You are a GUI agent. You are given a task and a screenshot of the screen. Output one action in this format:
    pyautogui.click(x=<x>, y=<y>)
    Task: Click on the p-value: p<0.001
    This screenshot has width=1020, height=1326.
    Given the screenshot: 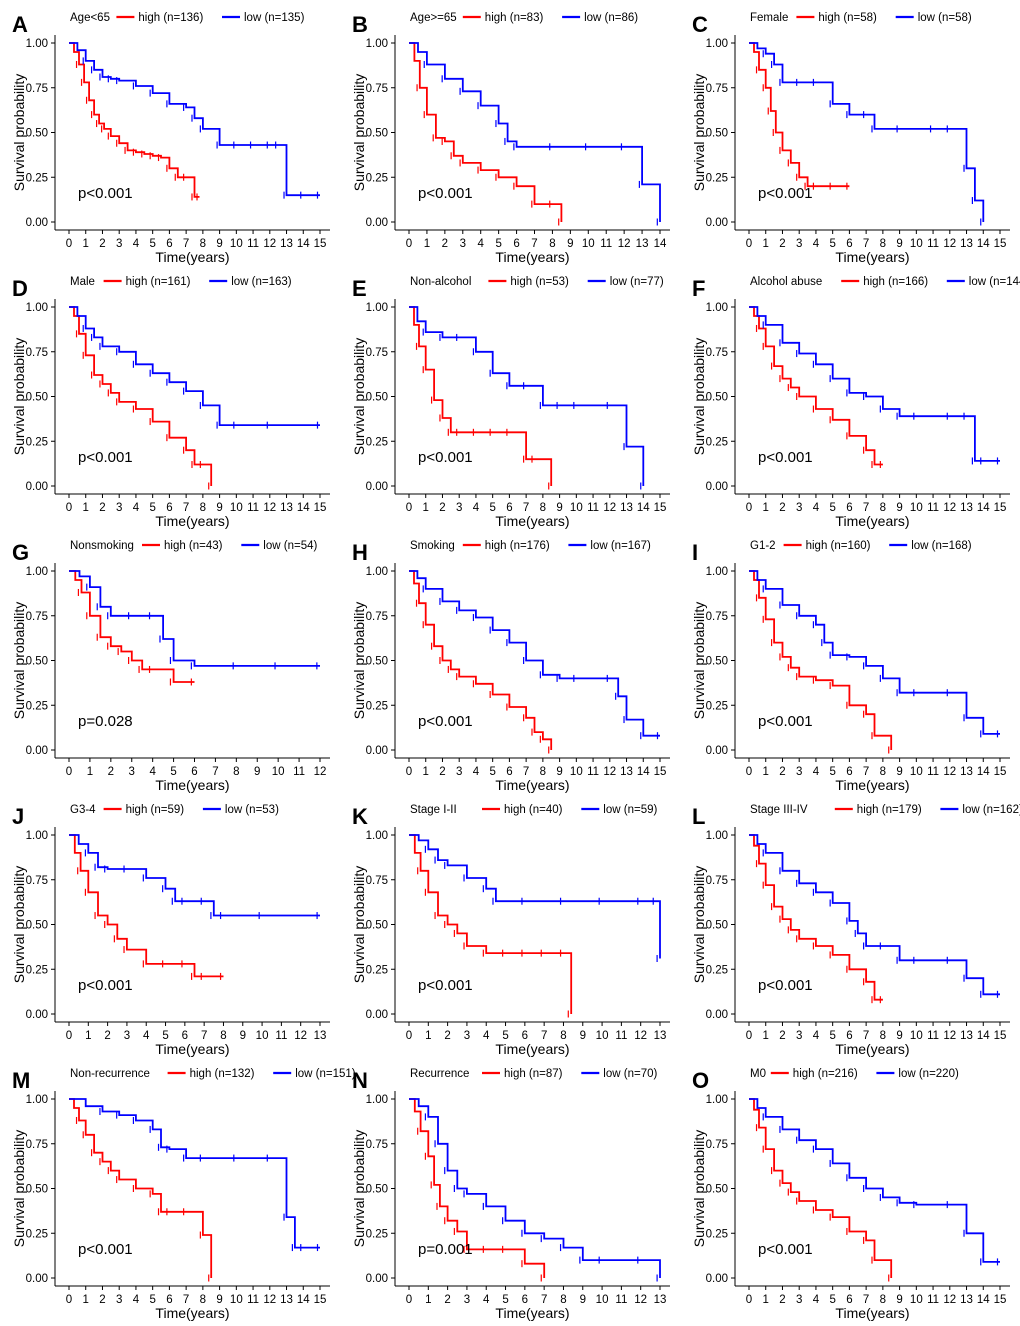 What is the action you would take?
    pyautogui.click(x=785, y=193)
    